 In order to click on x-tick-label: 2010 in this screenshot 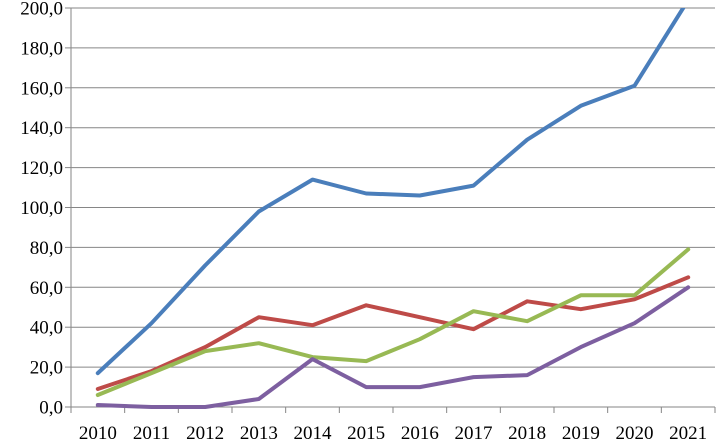, I will do `click(98, 432)`.